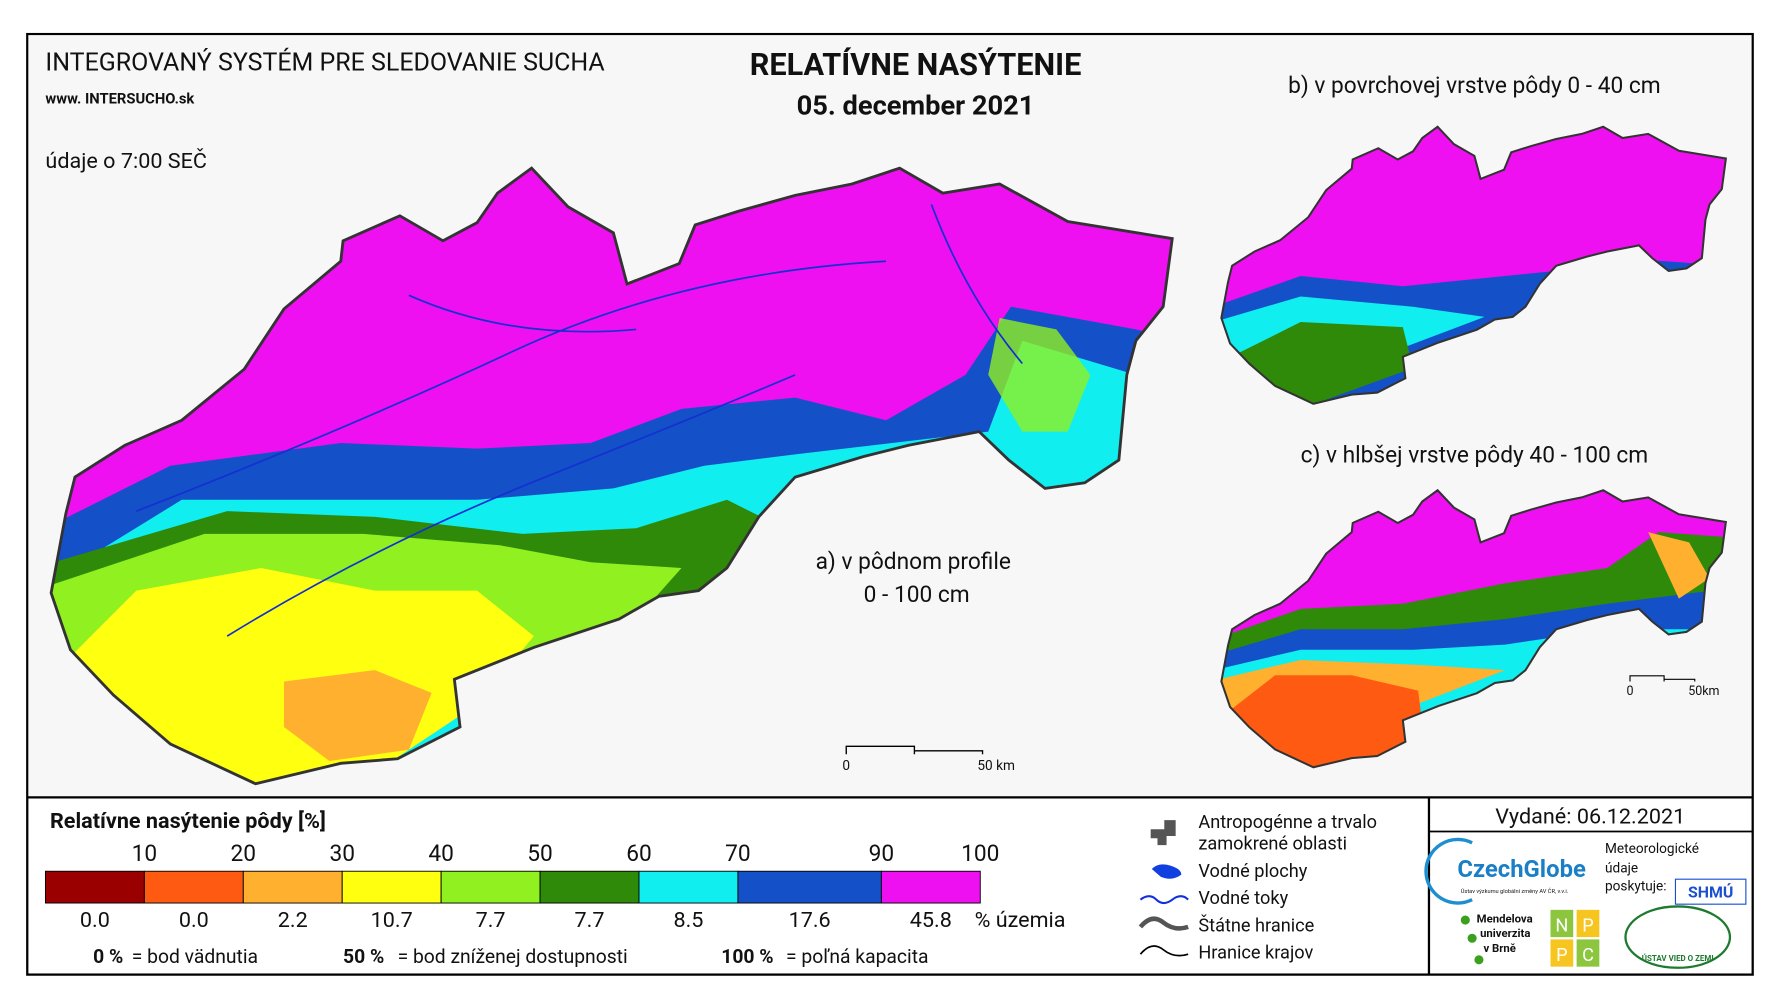 The width and height of the screenshot is (1772, 1003). I want to click on threshold-label: 100, so click(980, 853).